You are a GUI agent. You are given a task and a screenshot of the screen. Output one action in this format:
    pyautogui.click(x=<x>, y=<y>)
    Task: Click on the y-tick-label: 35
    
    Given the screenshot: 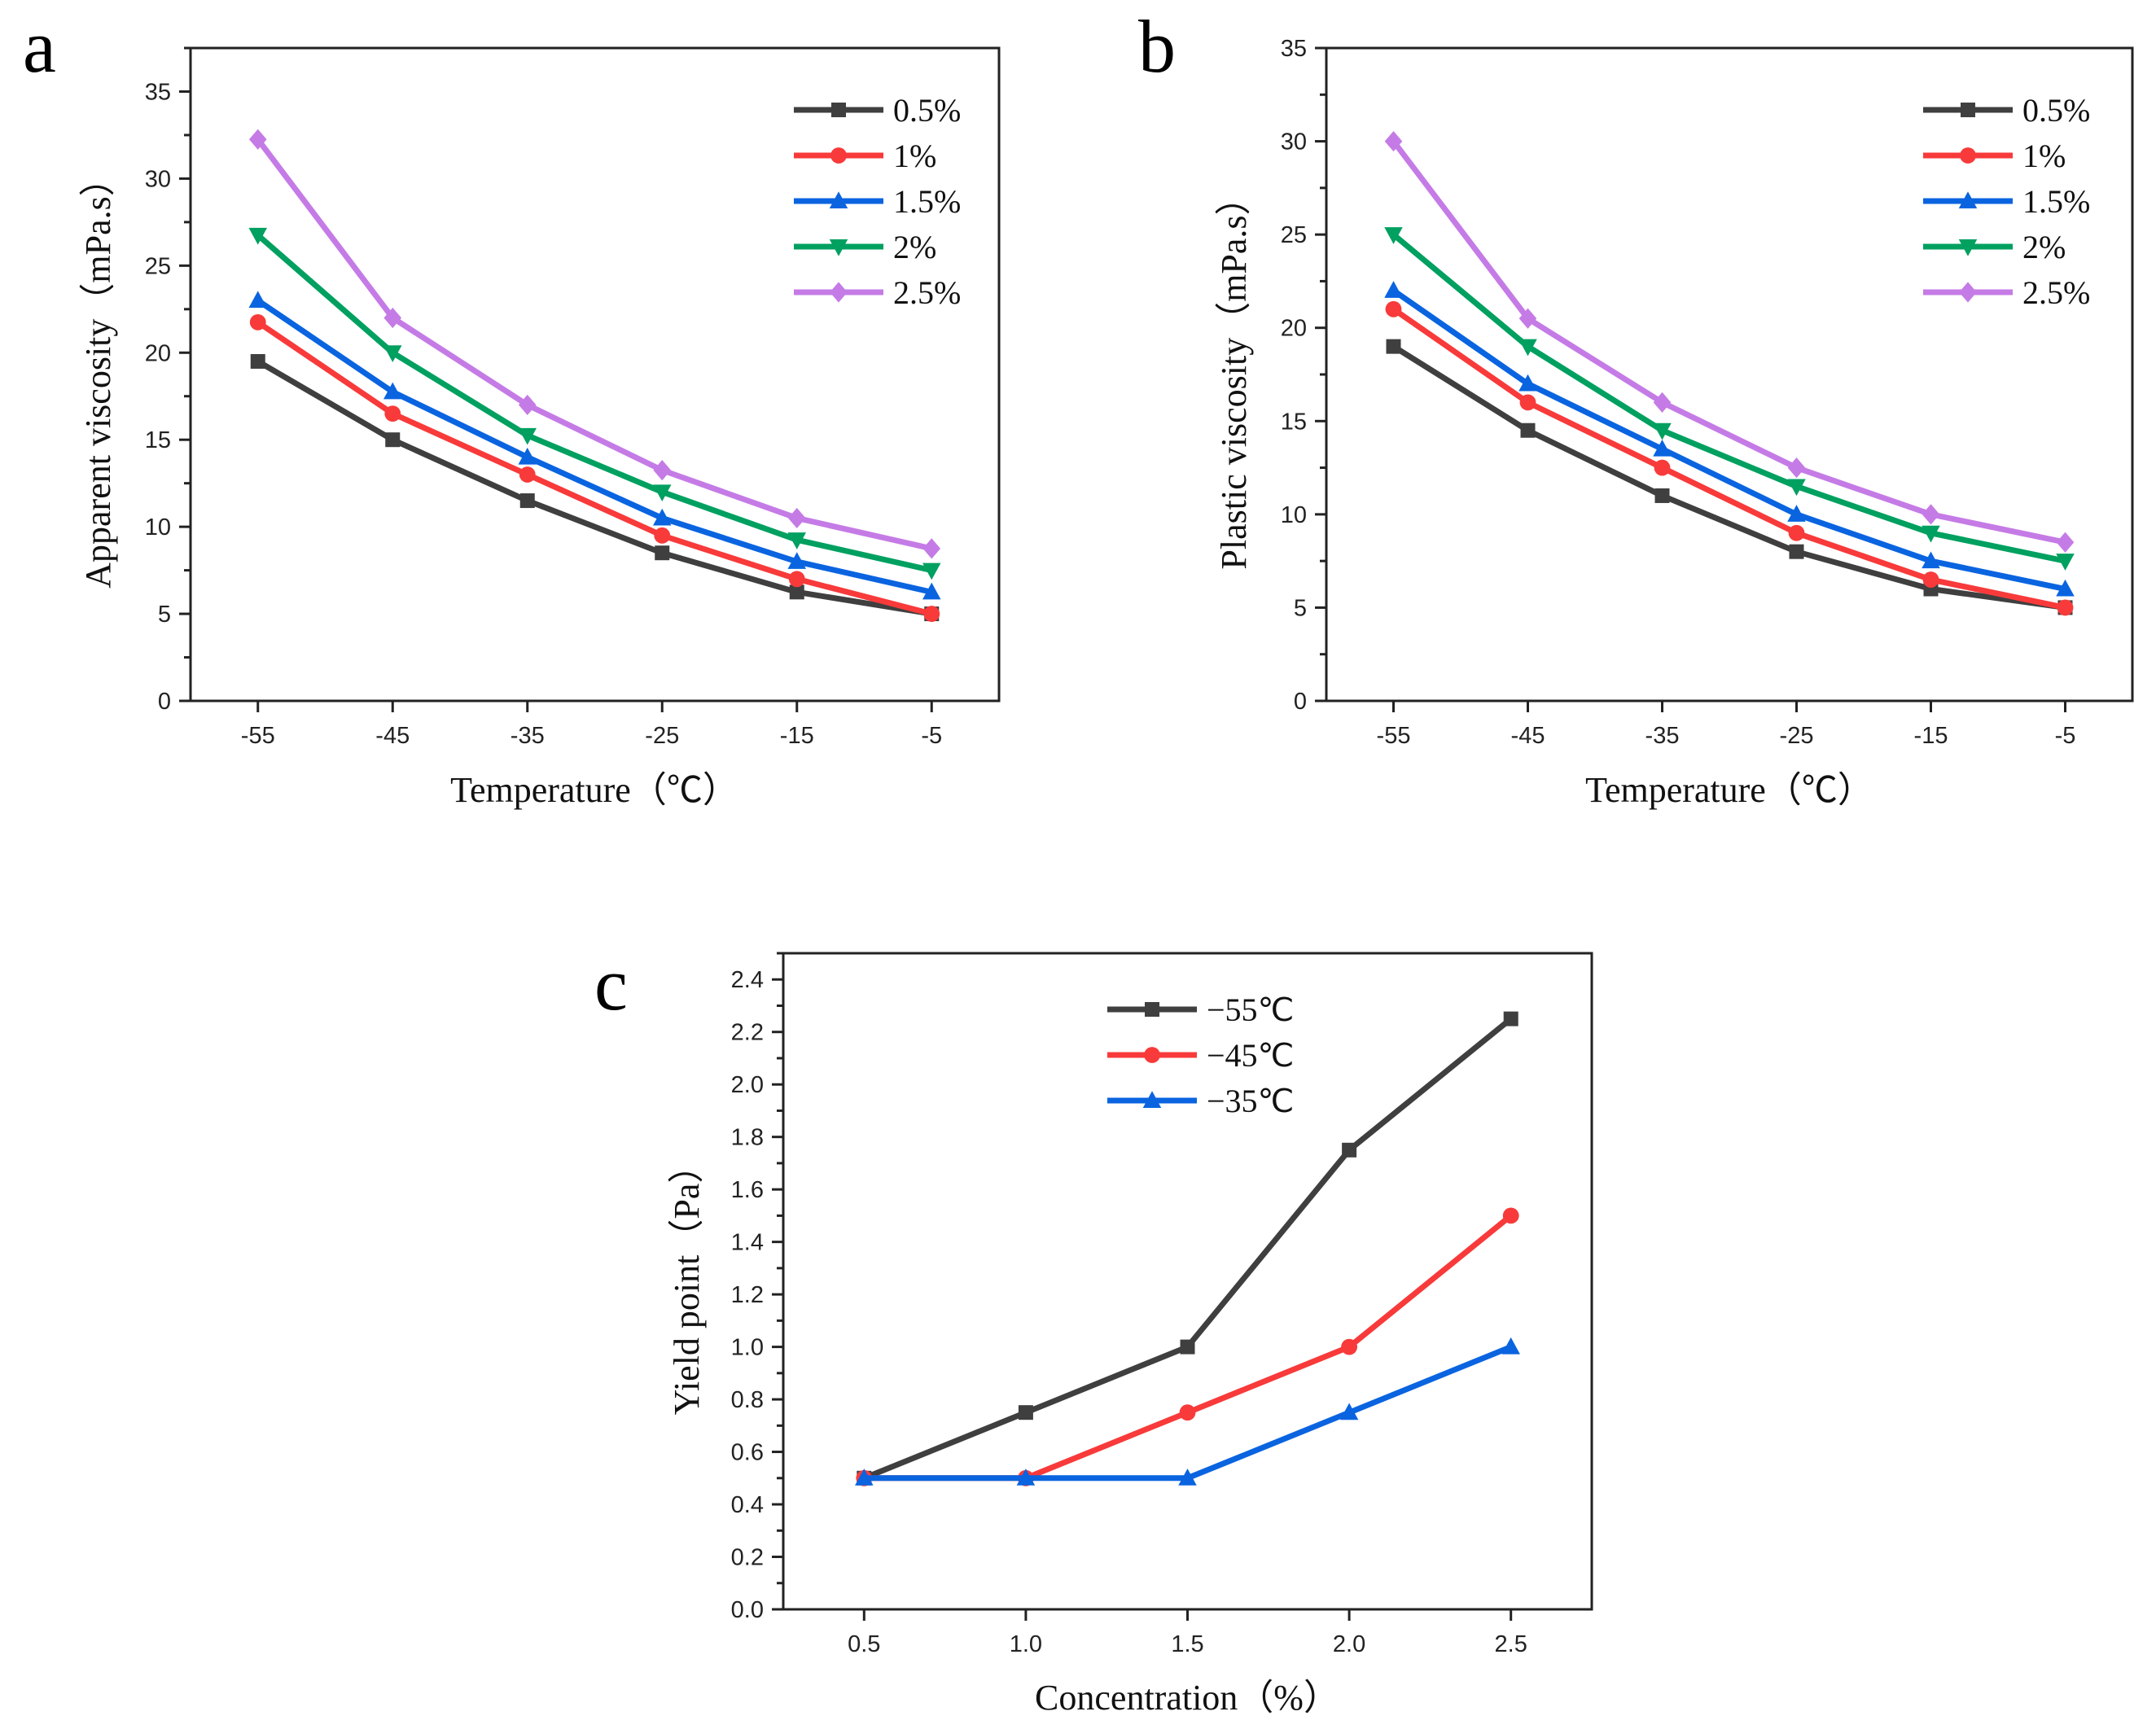 What is the action you would take?
    pyautogui.click(x=1294, y=49)
    